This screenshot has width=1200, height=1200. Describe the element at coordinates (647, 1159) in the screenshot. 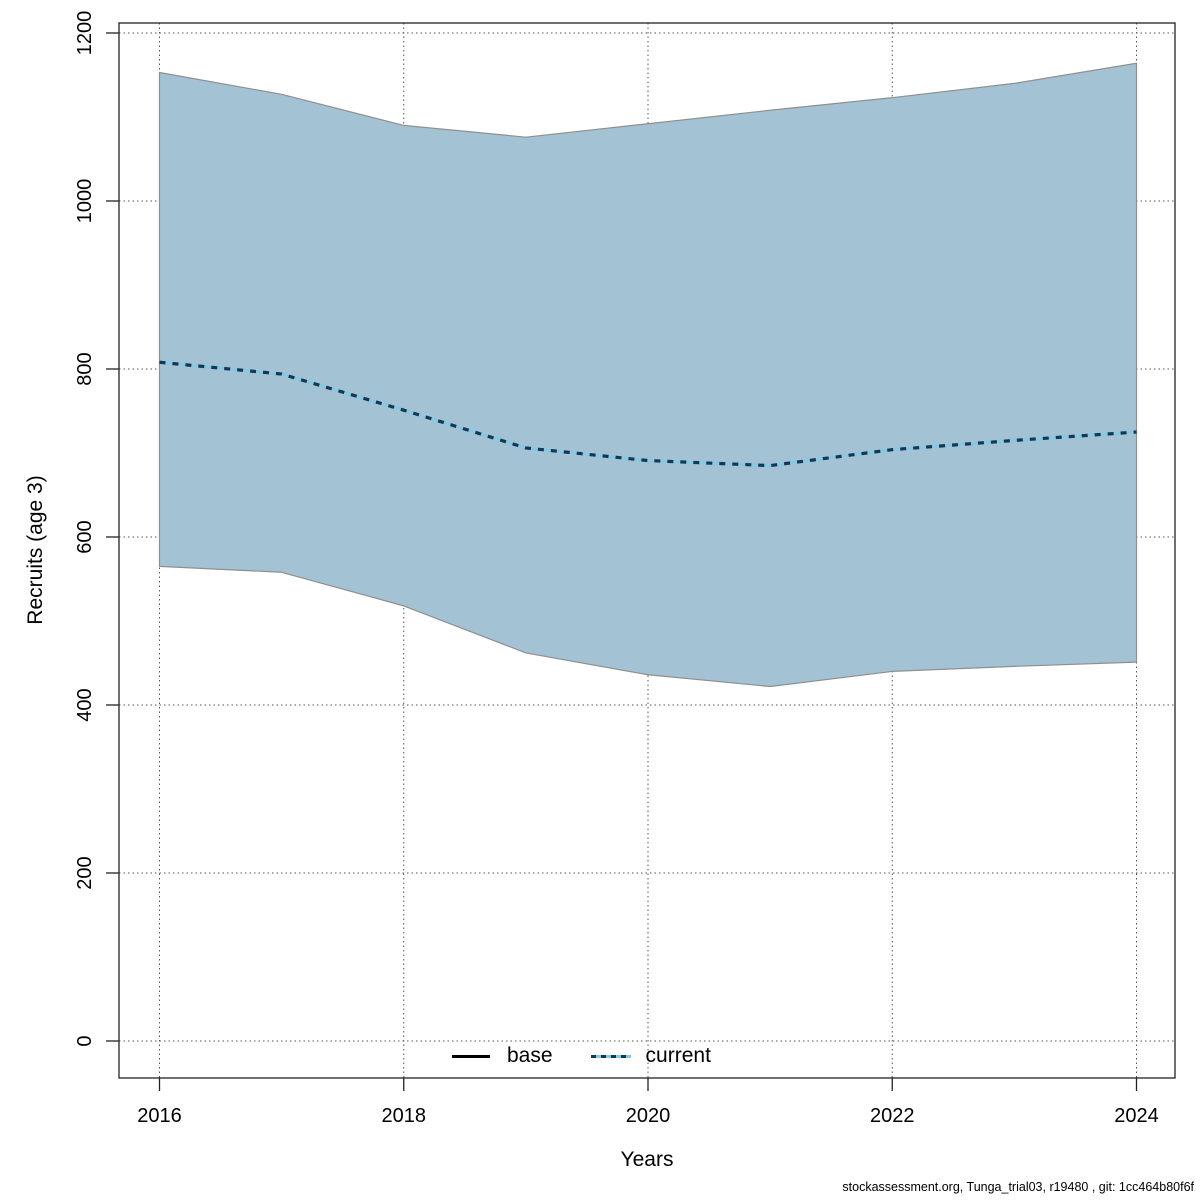

I see `x-axis-label: Years` at that location.